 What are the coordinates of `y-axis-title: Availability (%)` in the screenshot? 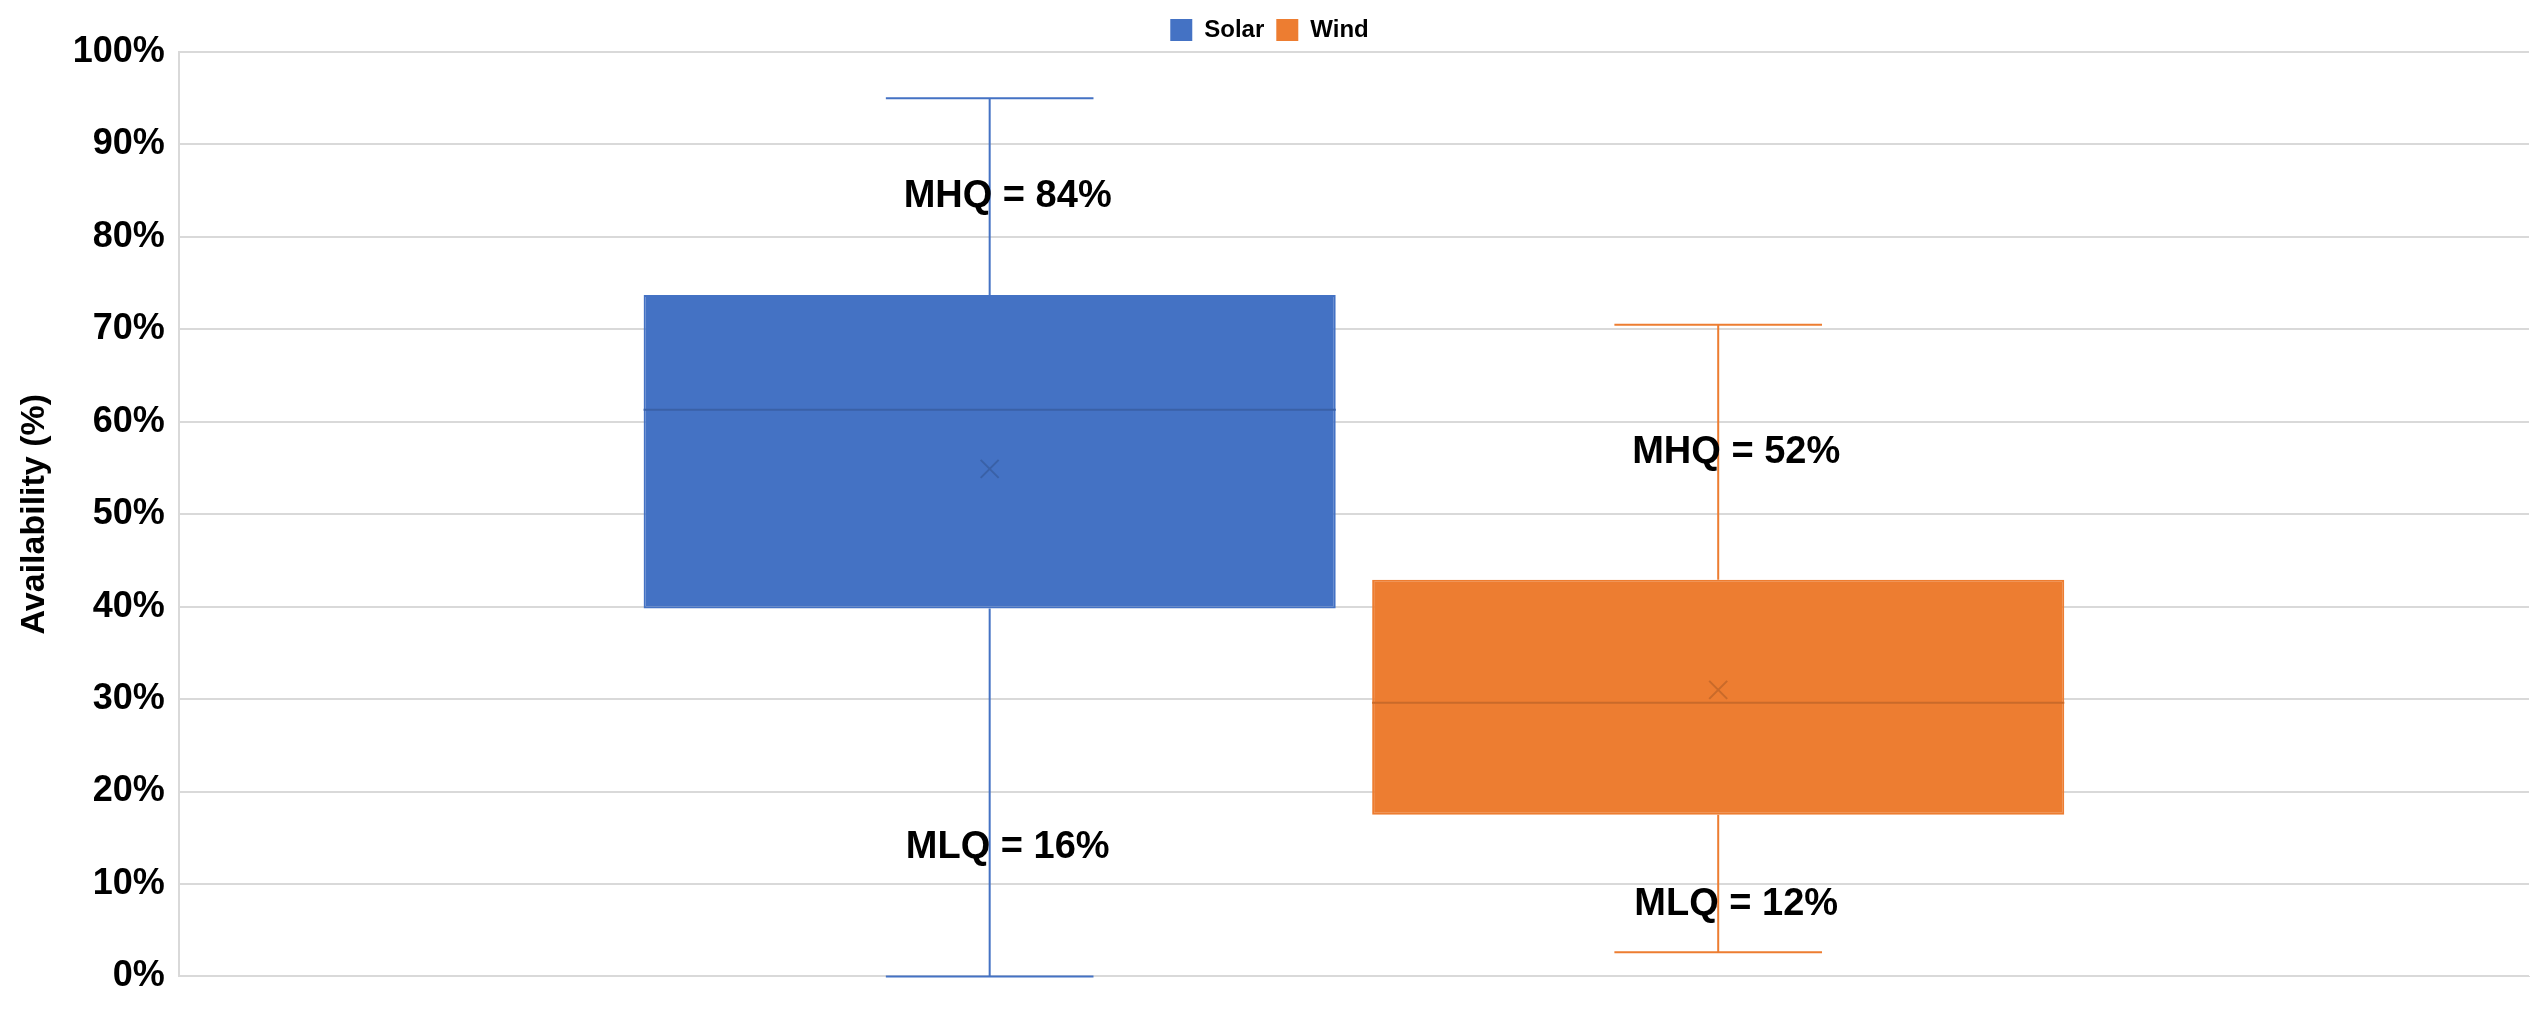 It's located at (31, 514).